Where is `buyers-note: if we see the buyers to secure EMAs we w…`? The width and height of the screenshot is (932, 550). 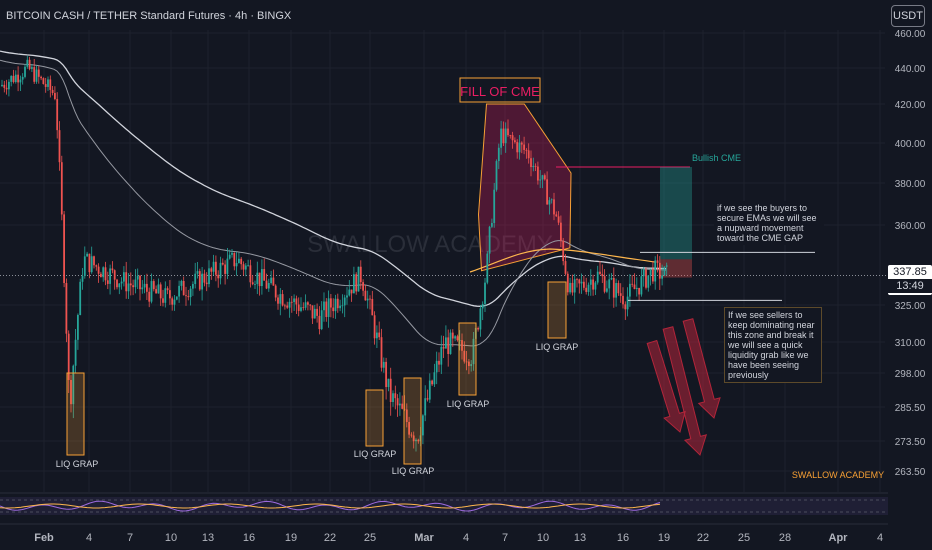 buyers-note: if we see the buyers to secure EMAs we w… is located at coordinates (769, 223).